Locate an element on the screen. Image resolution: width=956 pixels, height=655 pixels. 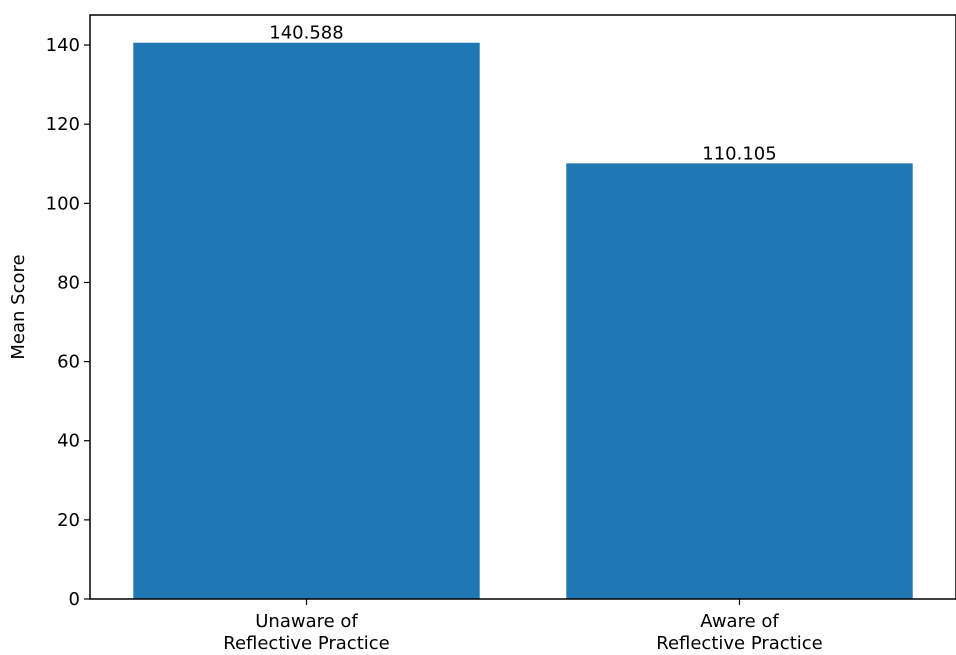
x-tick-label-0: Unaware of Reflective Practice is located at coordinates (306, 632).